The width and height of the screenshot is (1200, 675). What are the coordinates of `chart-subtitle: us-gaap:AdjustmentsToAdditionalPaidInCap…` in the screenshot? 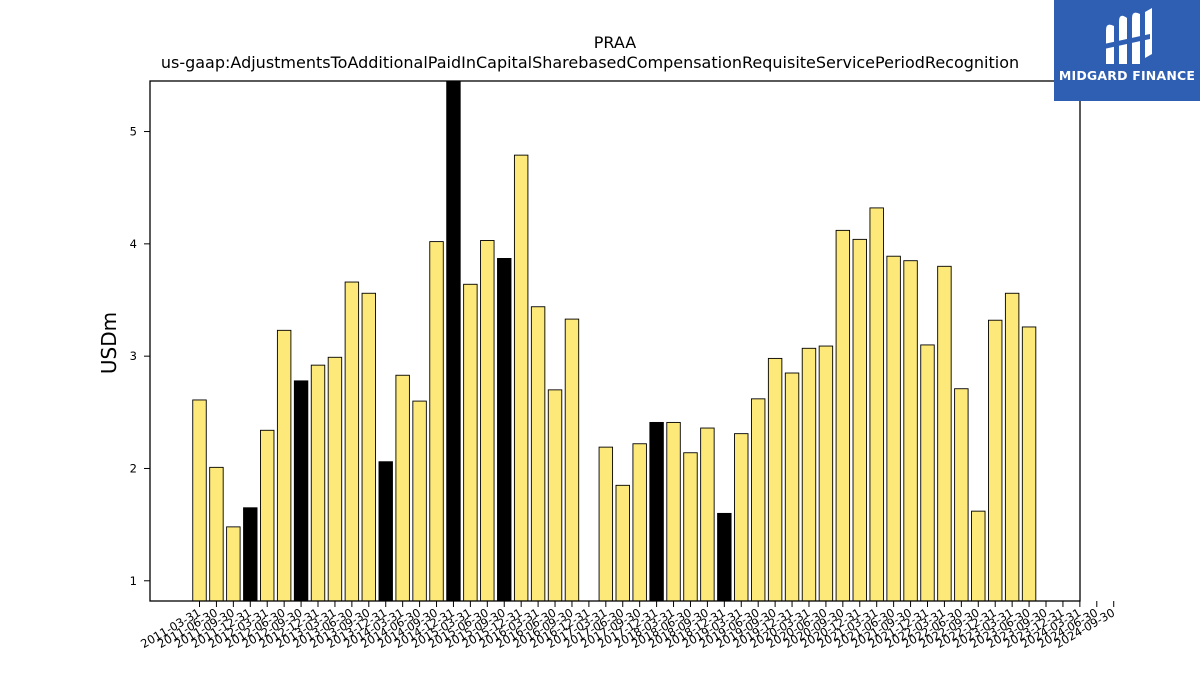 It's located at (590, 62).